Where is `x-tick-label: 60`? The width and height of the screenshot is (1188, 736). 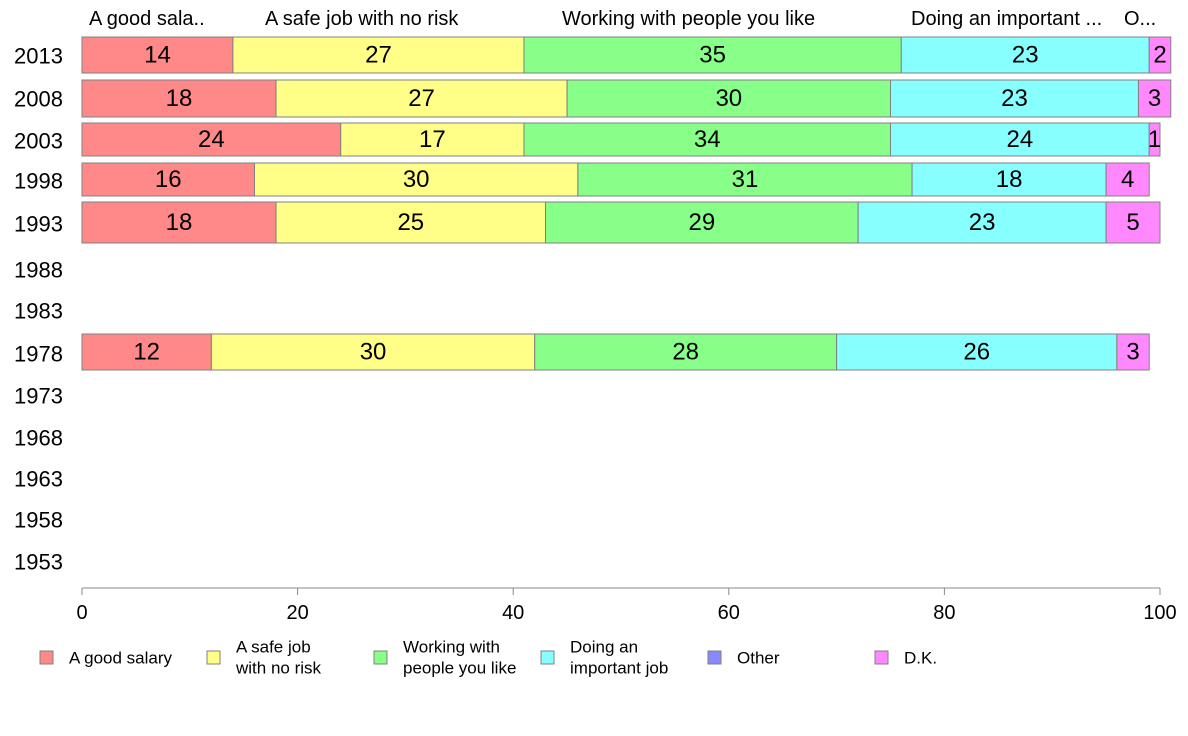 x-tick-label: 60 is located at coordinates (729, 613).